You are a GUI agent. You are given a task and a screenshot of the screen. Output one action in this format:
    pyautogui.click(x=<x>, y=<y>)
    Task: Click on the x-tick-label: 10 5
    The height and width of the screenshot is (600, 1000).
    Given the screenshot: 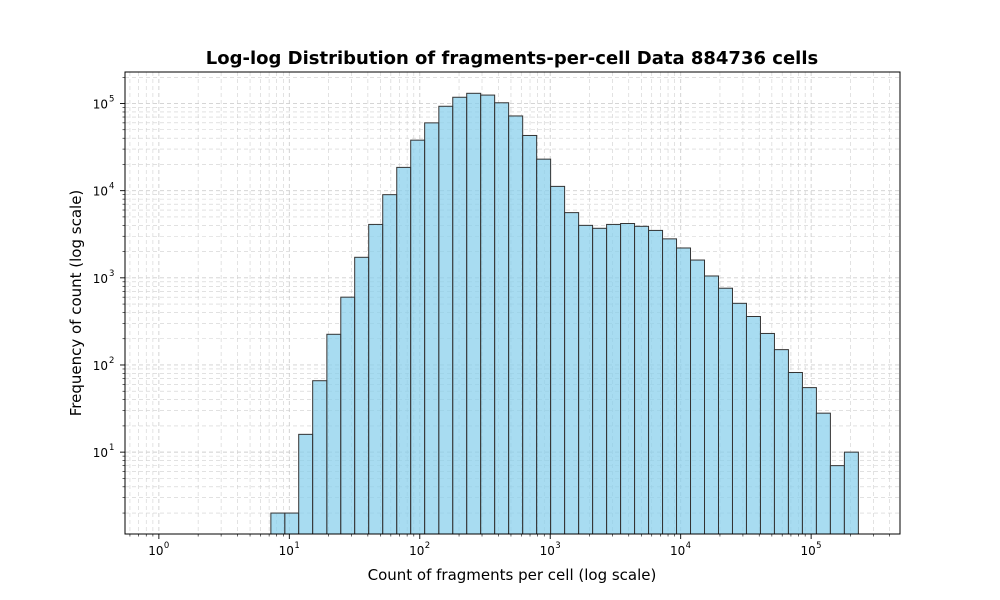 What is the action you would take?
    pyautogui.click(x=810, y=549)
    